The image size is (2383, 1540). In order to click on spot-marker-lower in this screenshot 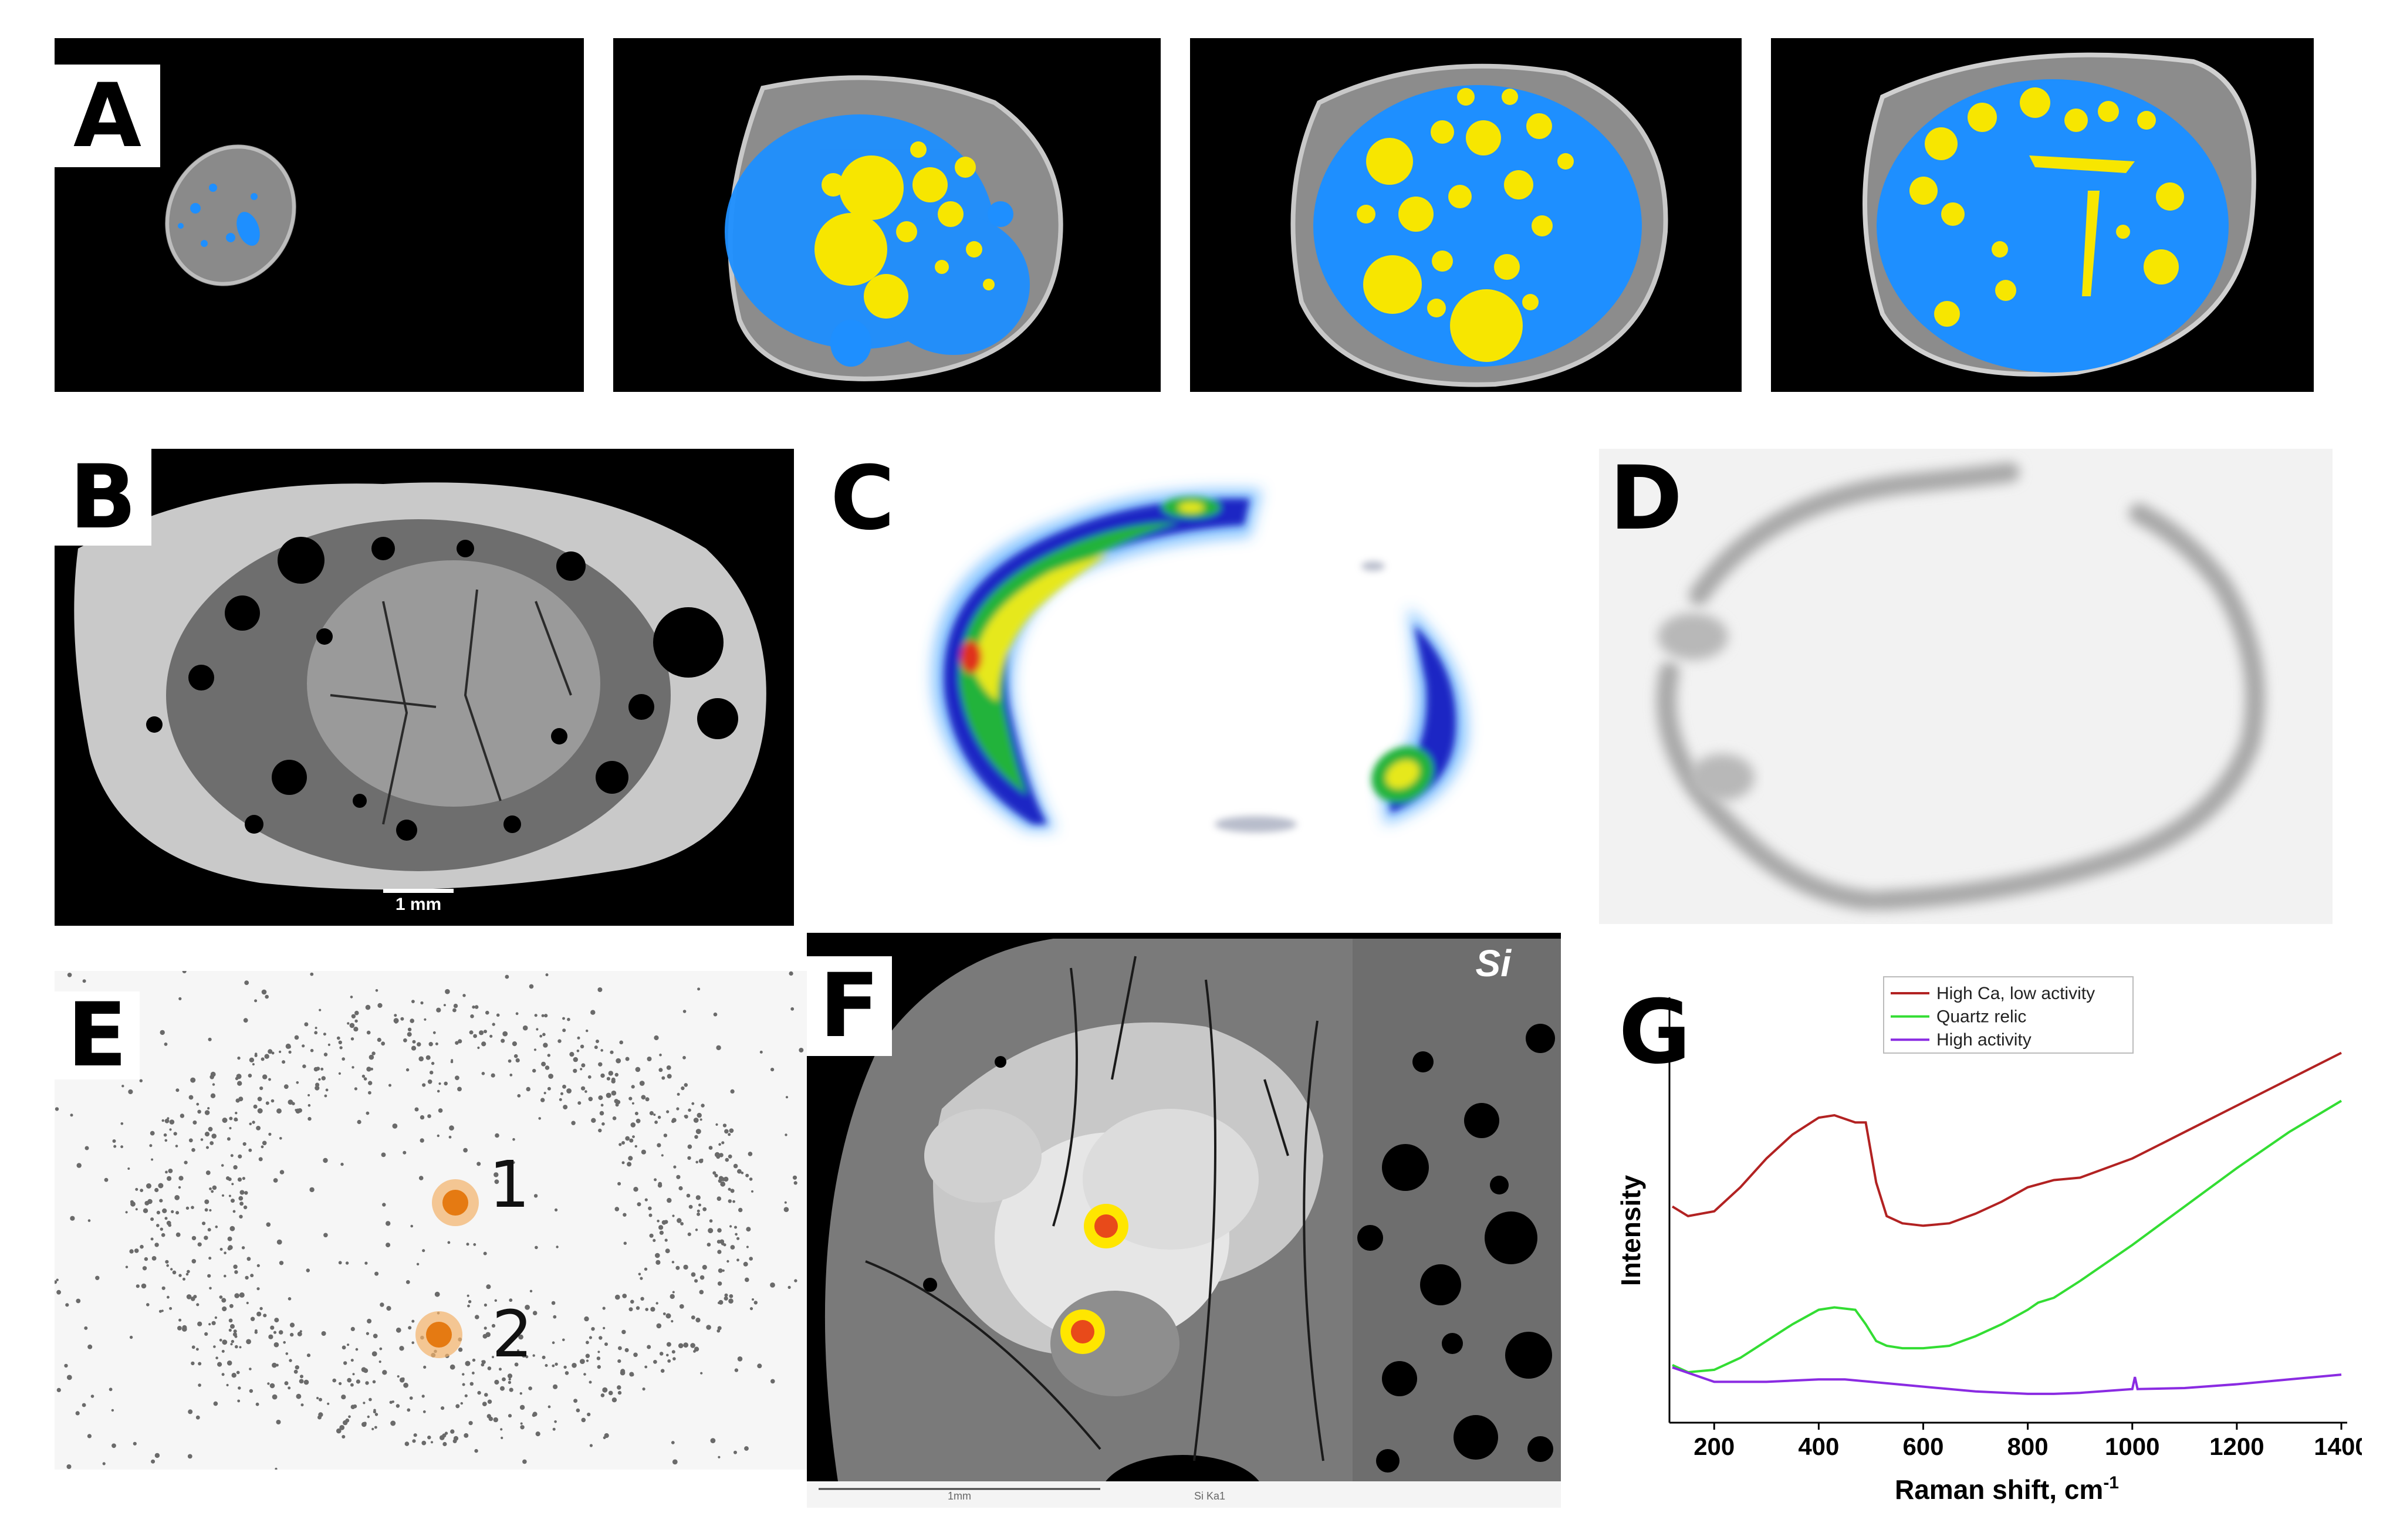, I will do `click(1082, 1332)`.